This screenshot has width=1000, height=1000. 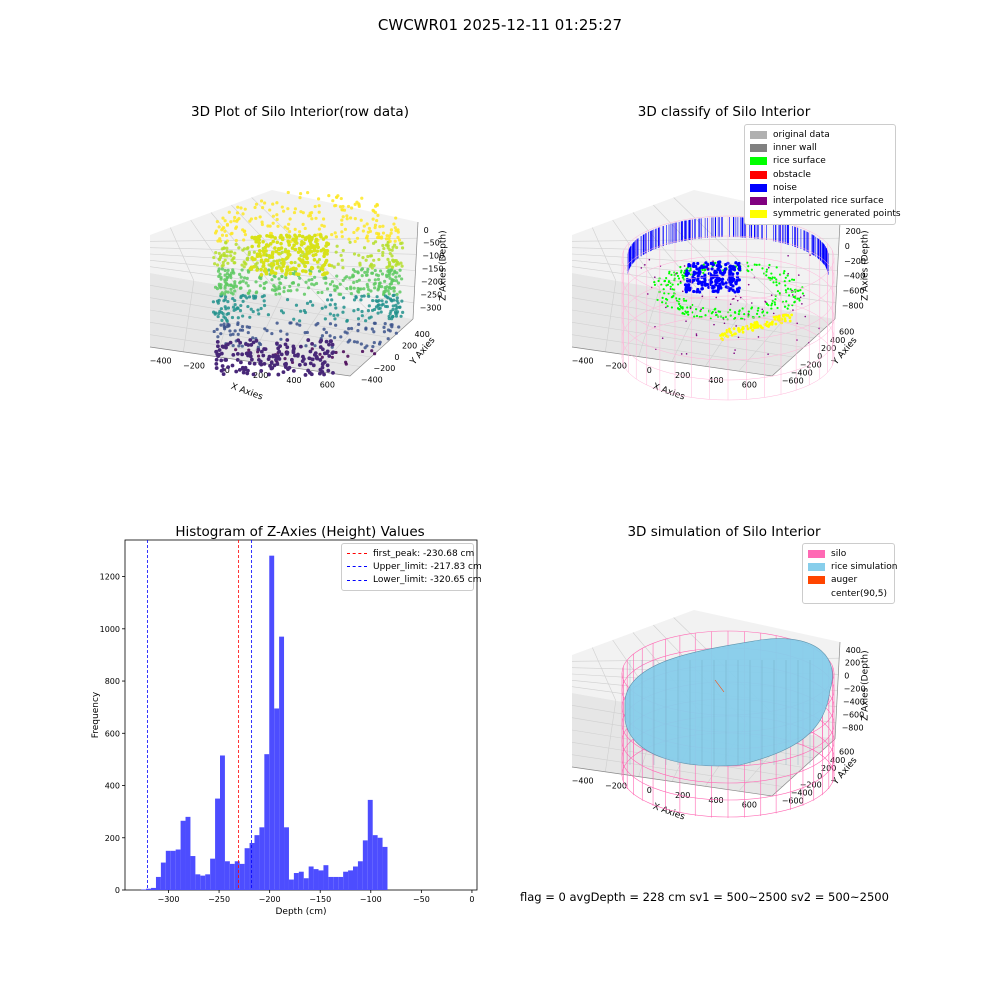 What do you see at coordinates (846, 332) in the screenshot?
I see `y-tick-label: 600` at bounding box center [846, 332].